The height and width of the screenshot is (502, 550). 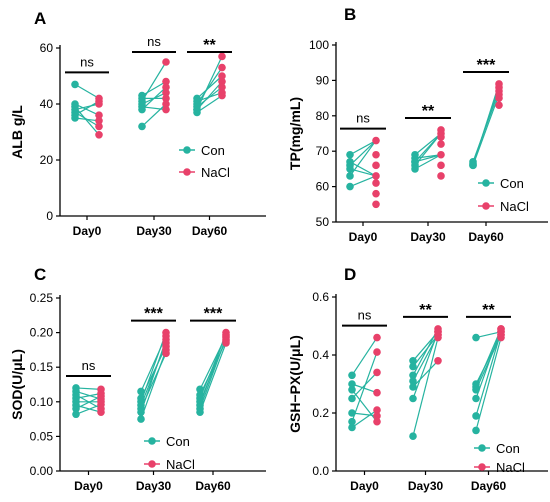 What do you see at coordinates (320, 355) in the screenshot?
I see `y-tick-label: 0.4` at bounding box center [320, 355].